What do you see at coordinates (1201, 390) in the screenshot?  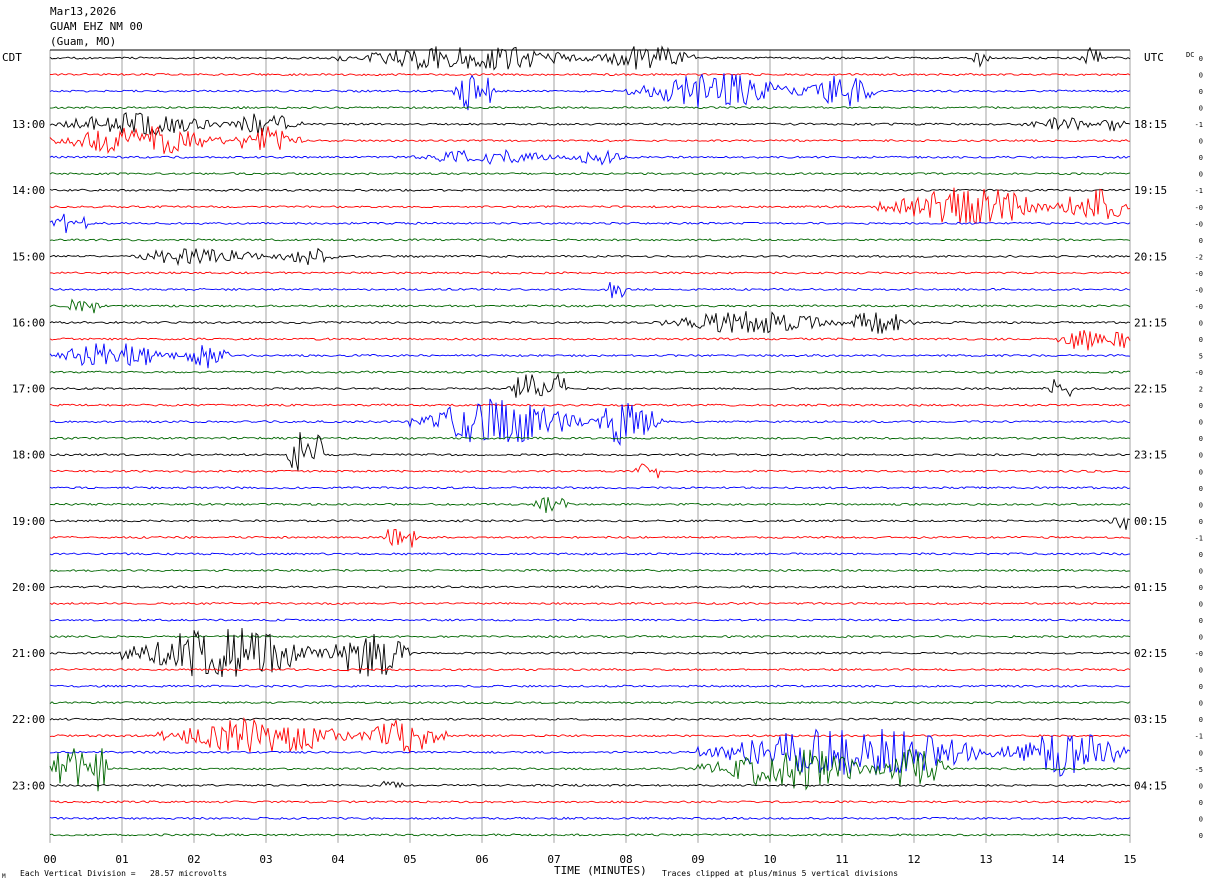 I see `dc-offset-value: 2` at bounding box center [1201, 390].